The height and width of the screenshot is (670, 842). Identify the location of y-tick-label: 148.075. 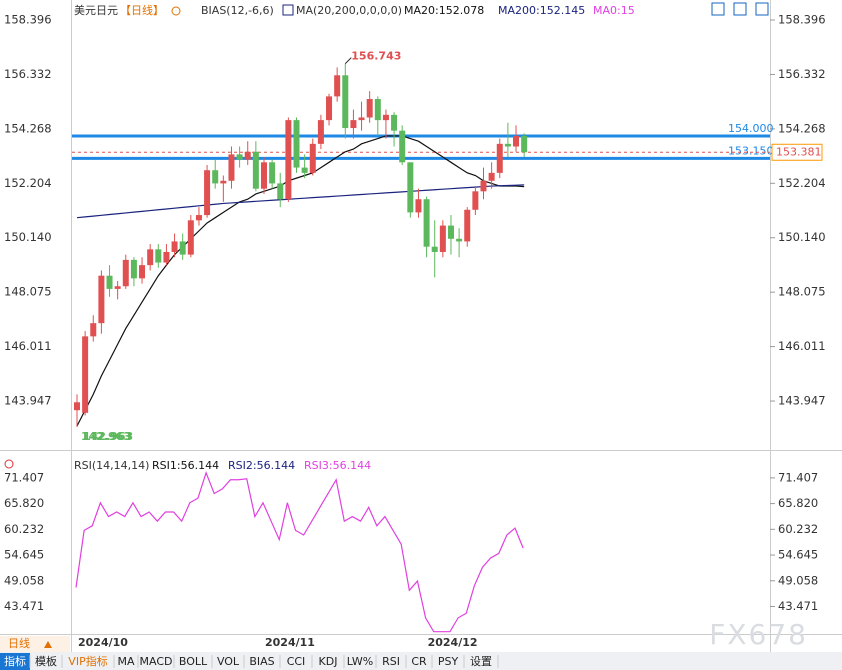
(28, 292).